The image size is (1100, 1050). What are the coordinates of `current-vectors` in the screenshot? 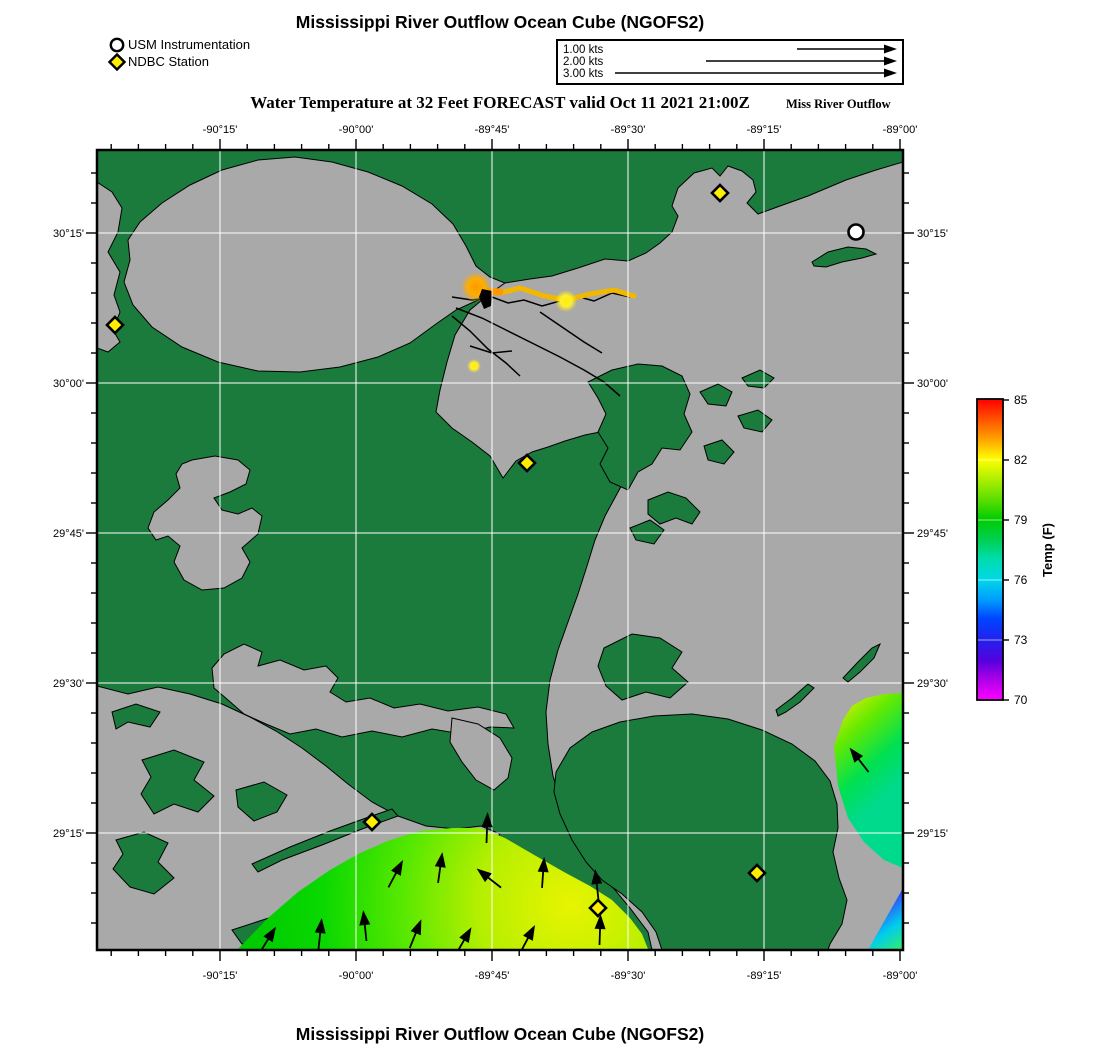 It's located at (564, 848).